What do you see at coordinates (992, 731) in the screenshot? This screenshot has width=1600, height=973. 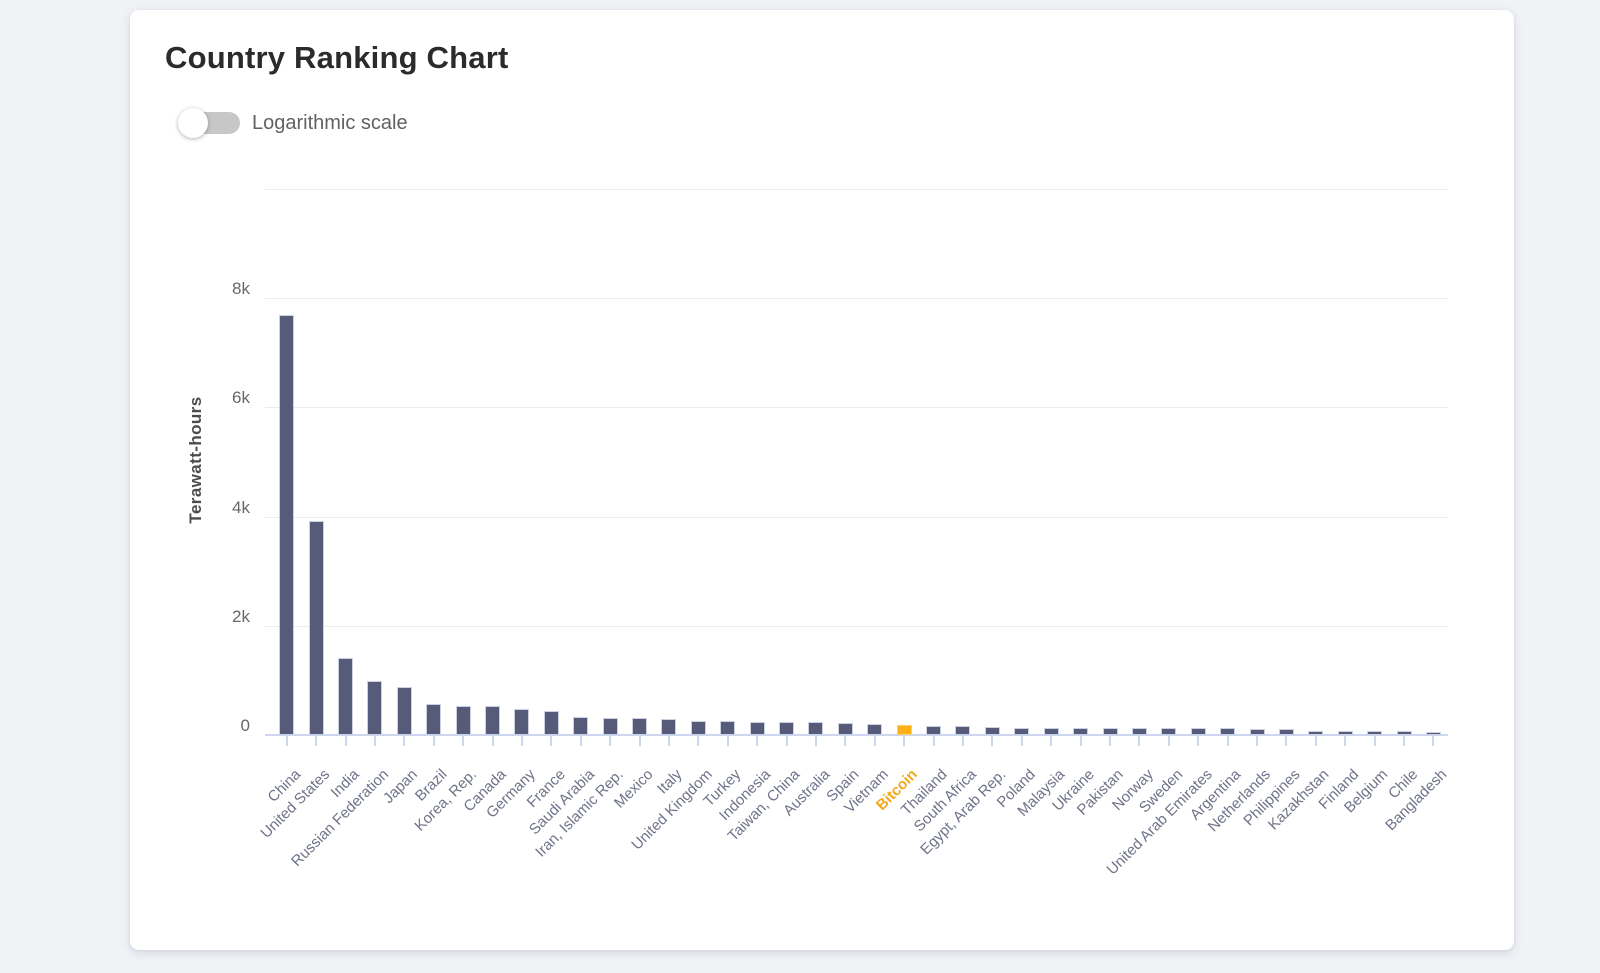 I see `chart-bar-egypt-arab-rep-` at bounding box center [992, 731].